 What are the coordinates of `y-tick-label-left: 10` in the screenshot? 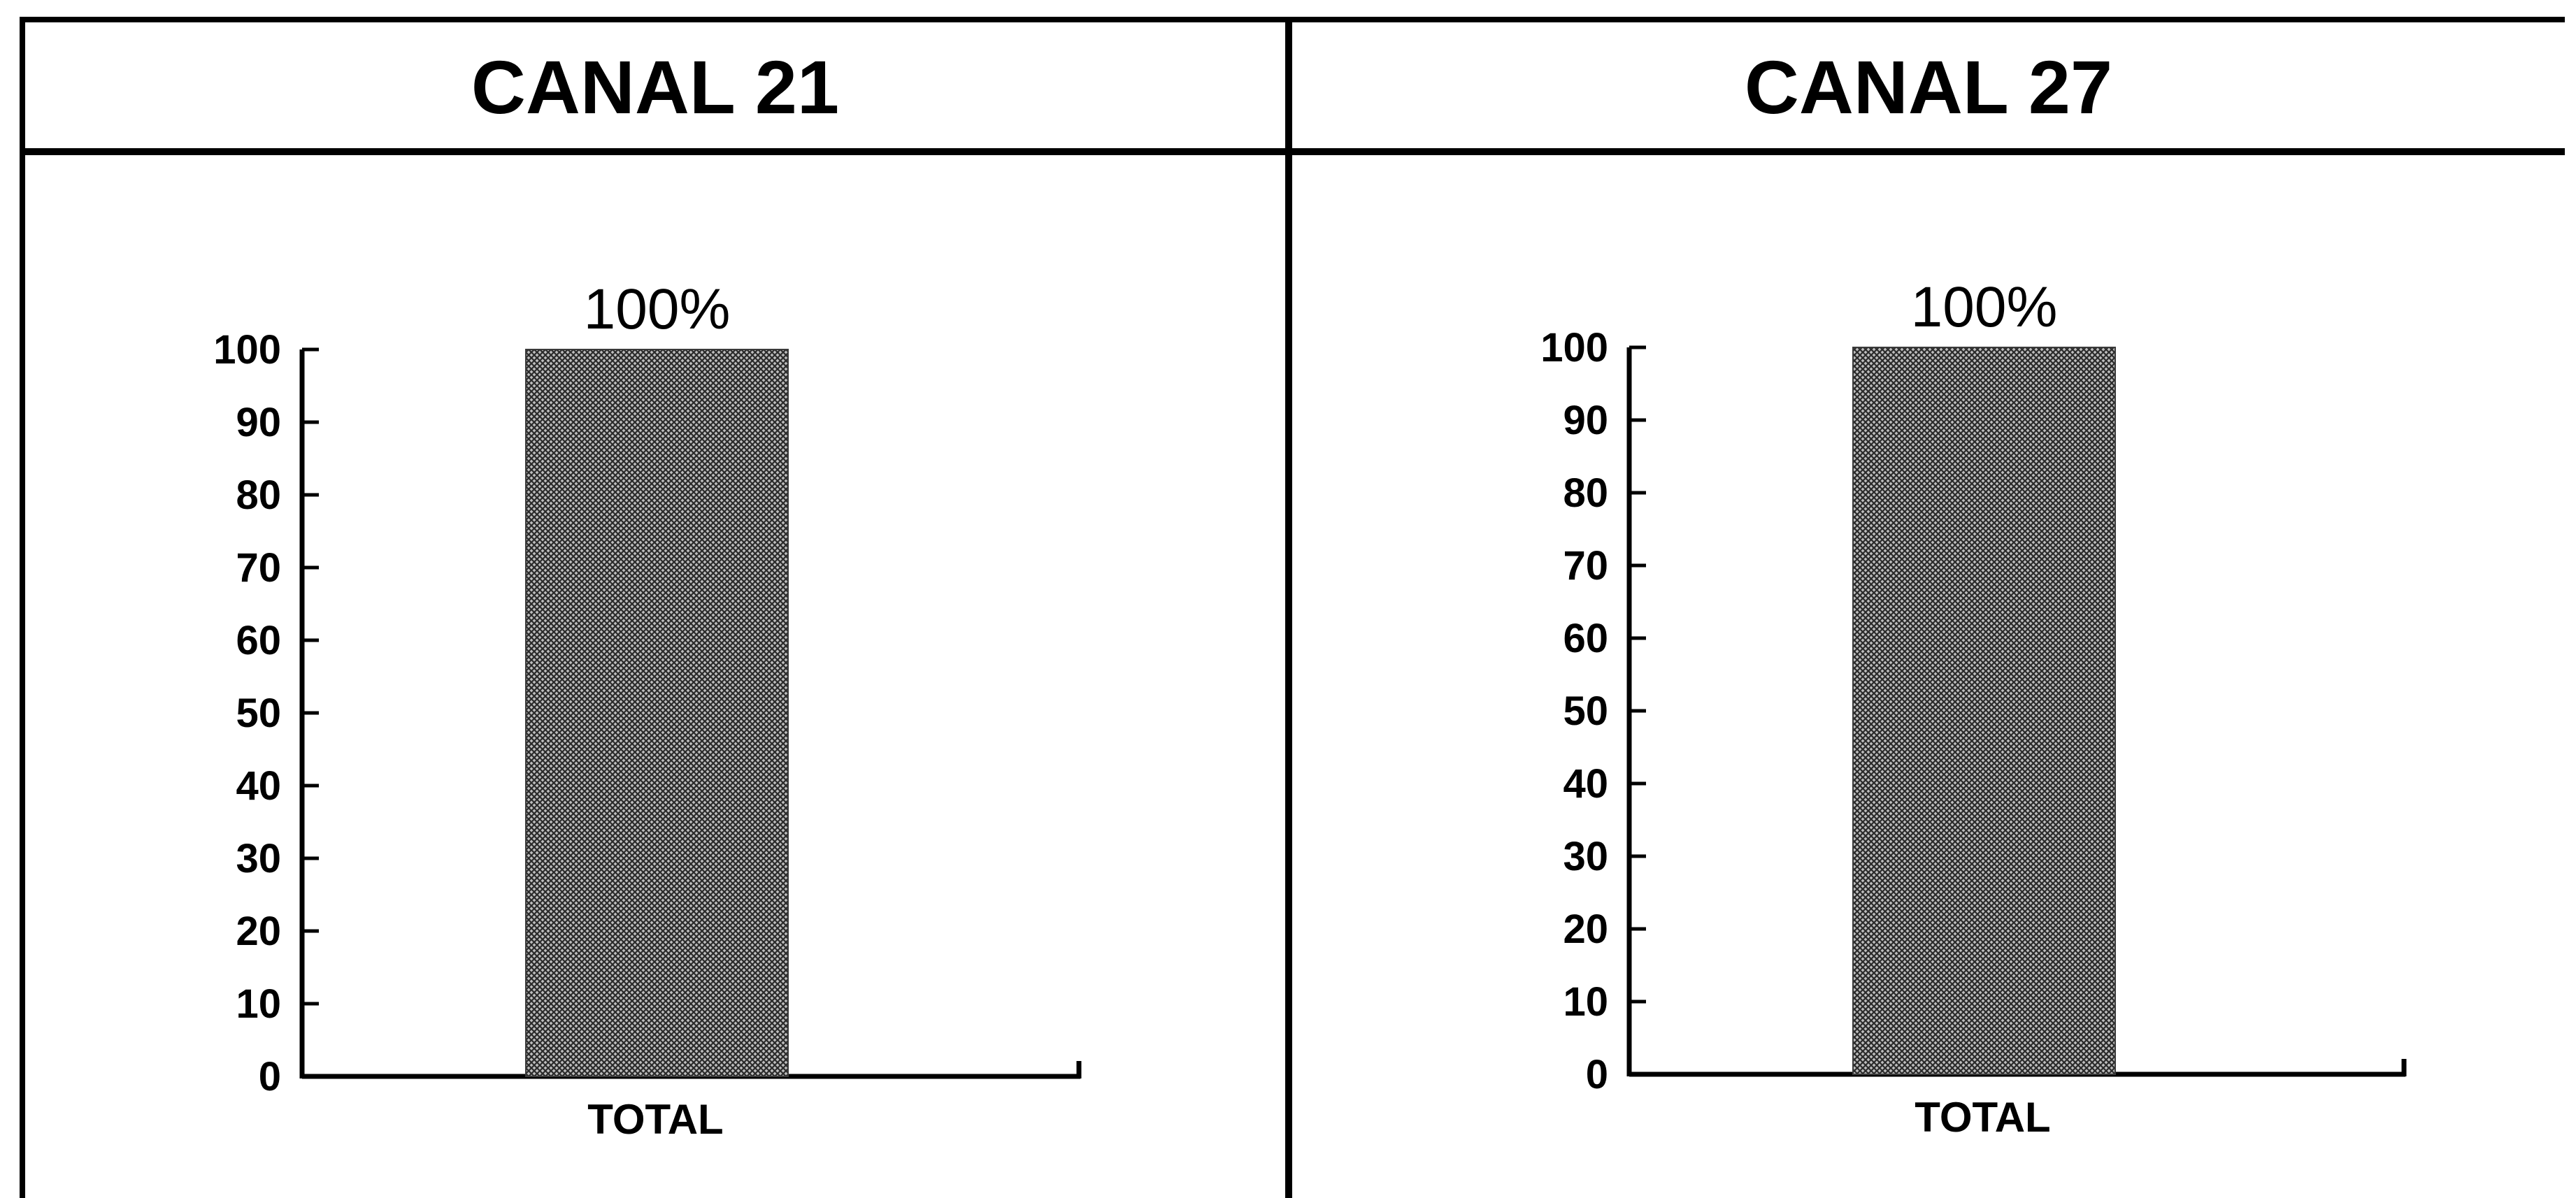 It's located at (258, 1004).